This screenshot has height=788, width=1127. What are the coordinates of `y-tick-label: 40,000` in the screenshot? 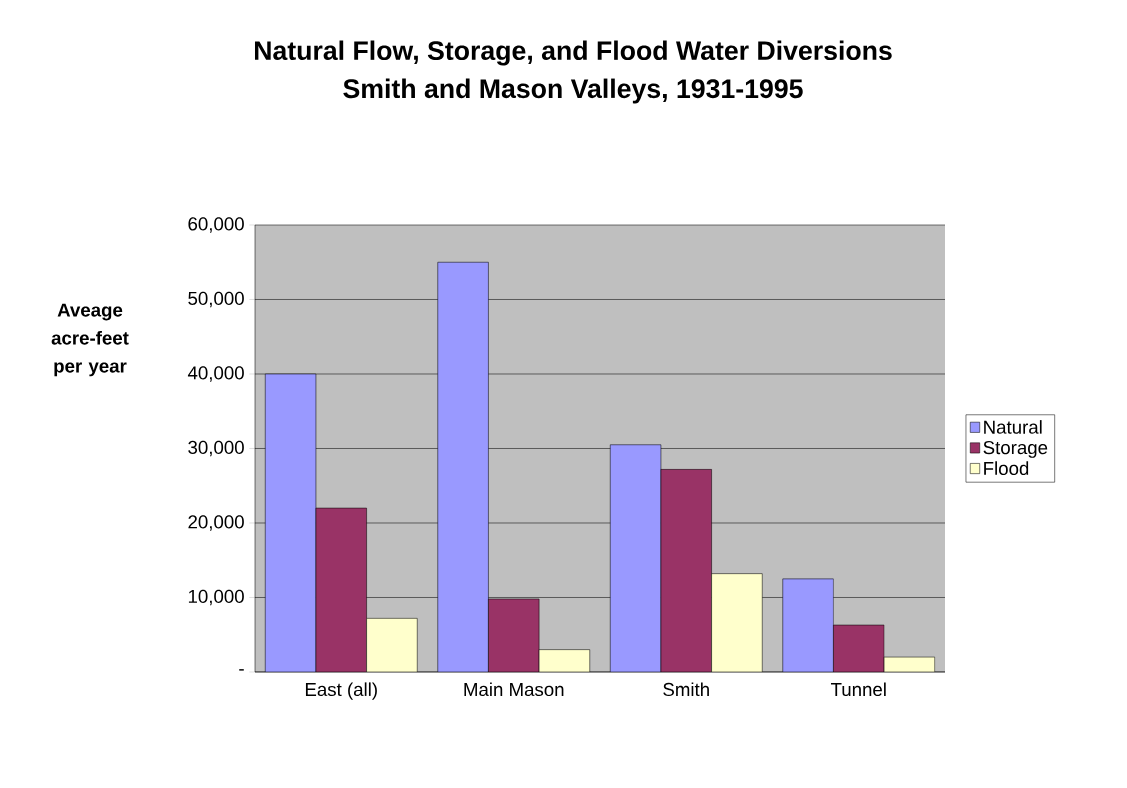 It's located at (215, 374).